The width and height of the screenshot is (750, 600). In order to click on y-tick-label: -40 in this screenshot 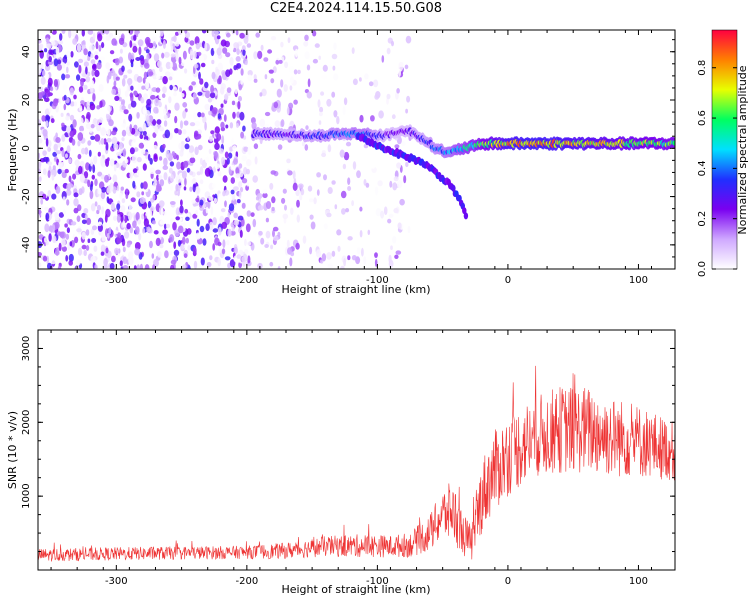, I will do `click(26, 245)`.